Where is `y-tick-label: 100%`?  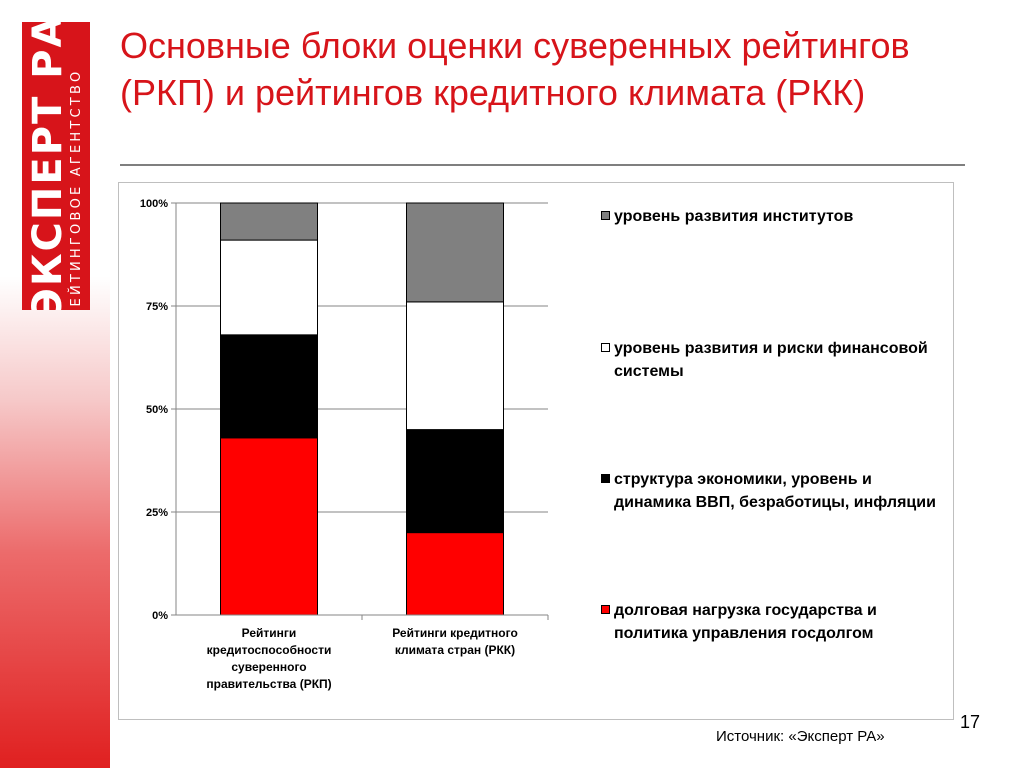 y-tick-label: 100% is located at coordinates (154, 204).